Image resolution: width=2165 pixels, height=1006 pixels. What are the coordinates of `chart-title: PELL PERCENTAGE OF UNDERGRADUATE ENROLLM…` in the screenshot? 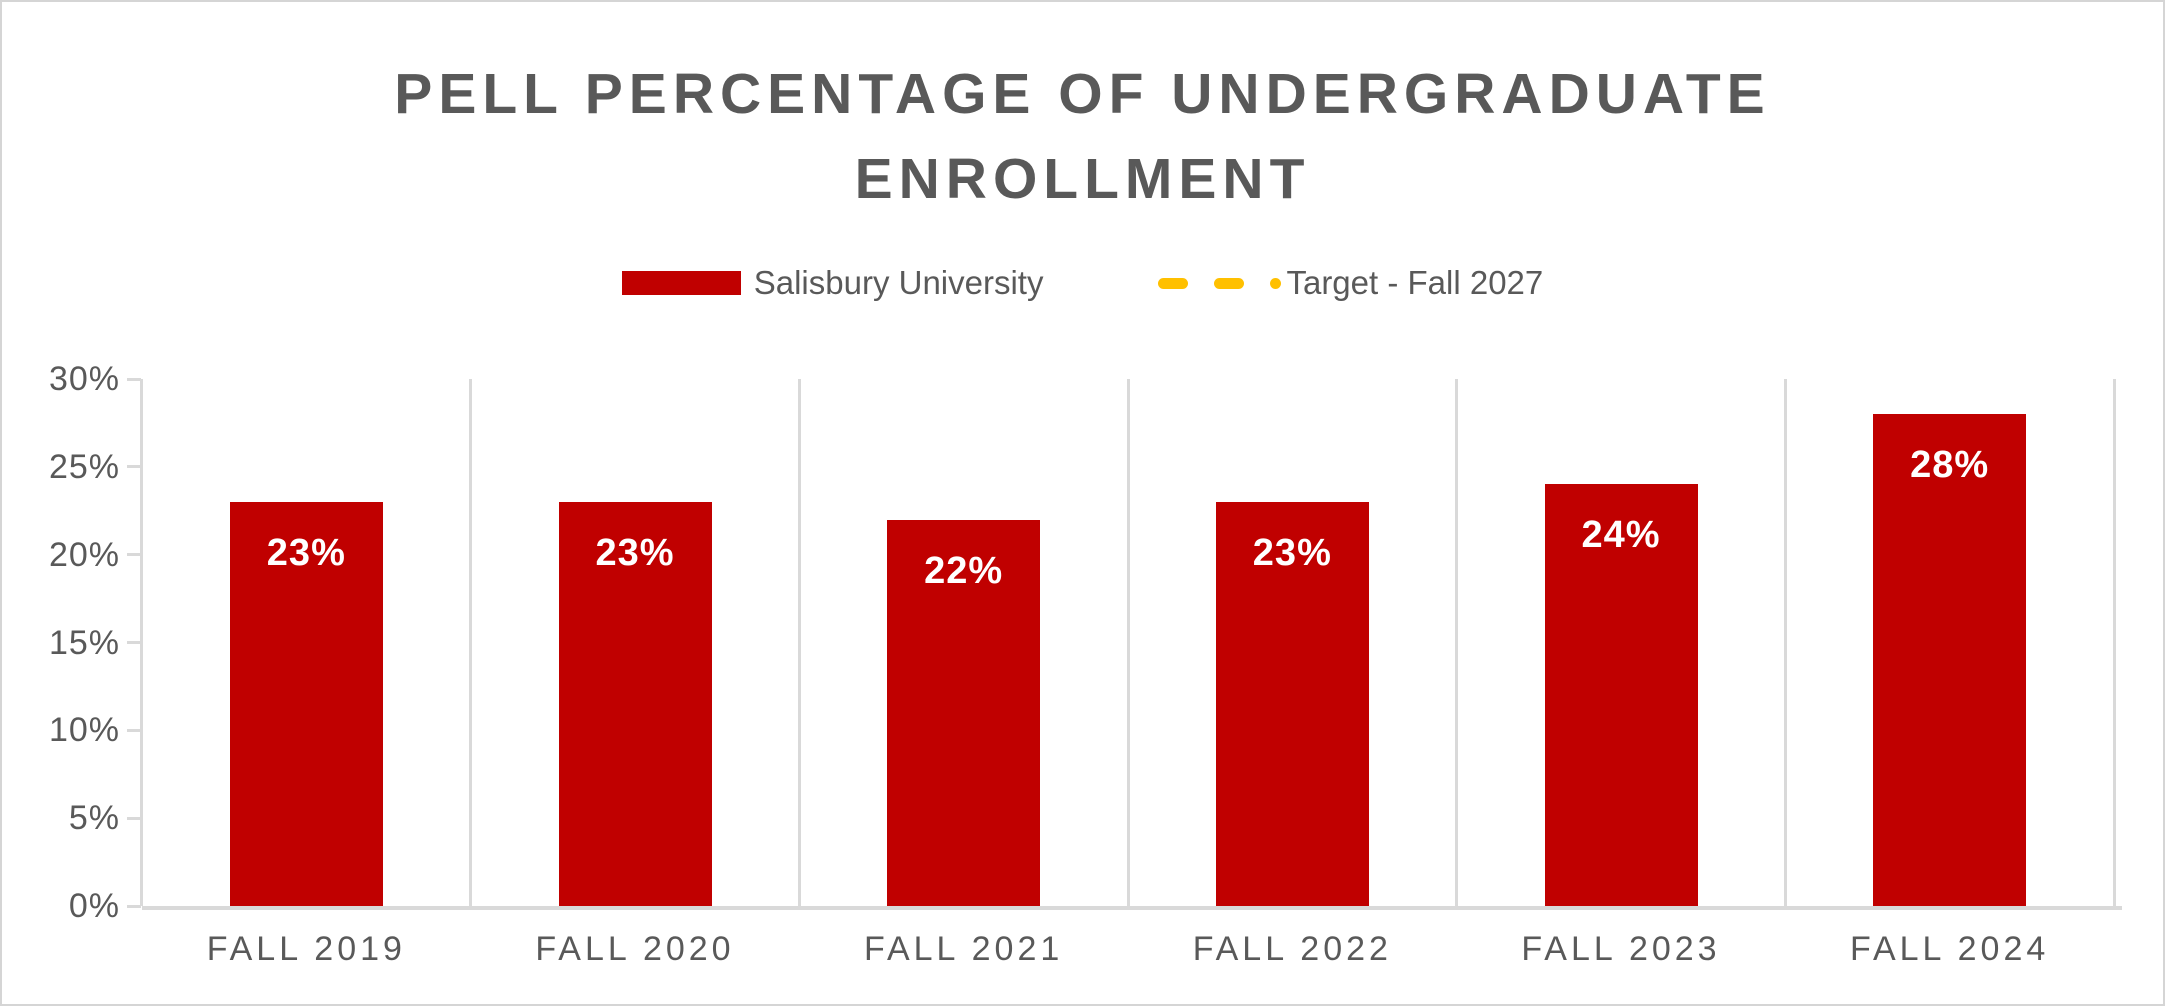 It's located at (1082, 136).